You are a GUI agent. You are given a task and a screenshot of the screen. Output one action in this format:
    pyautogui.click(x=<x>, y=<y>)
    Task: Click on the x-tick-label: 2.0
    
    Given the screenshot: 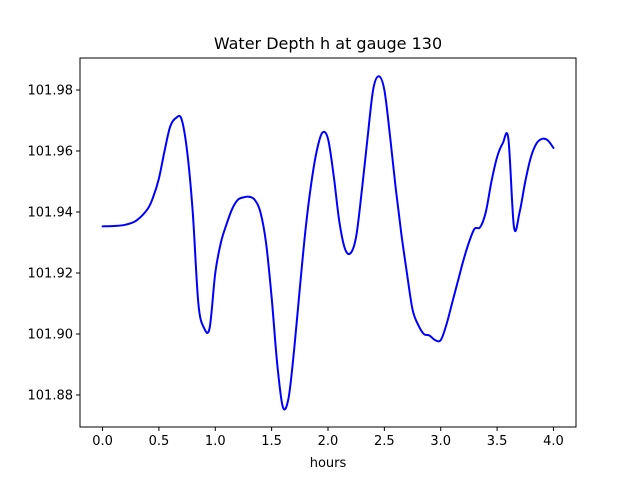 What is the action you would take?
    pyautogui.click(x=328, y=441)
    